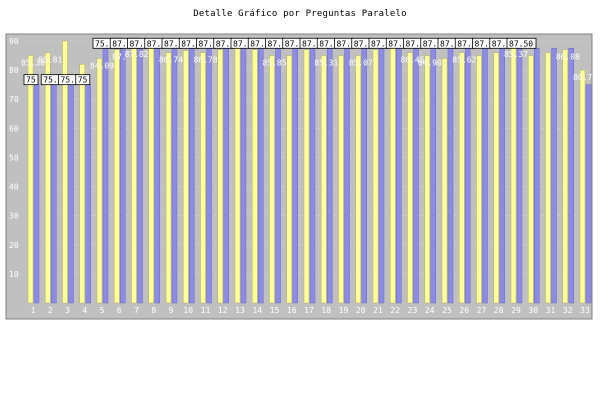  I want to click on x-tick-label: 28, so click(499, 310).